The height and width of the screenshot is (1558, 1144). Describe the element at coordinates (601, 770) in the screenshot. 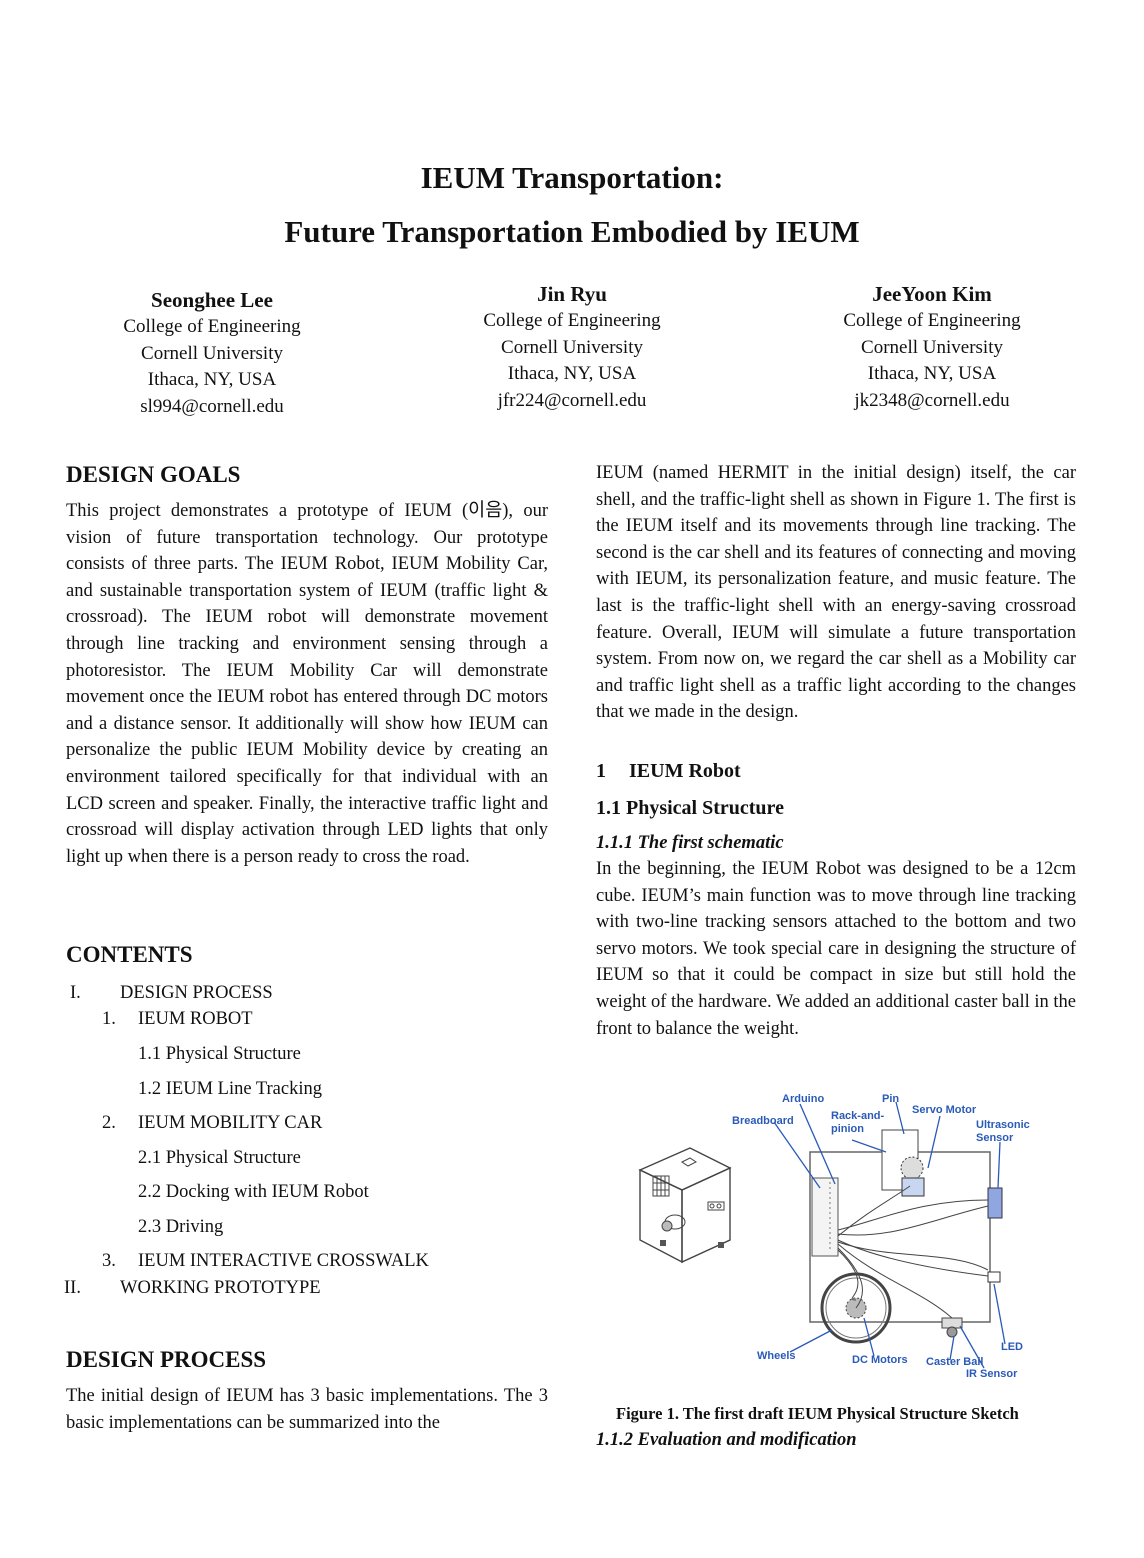

I see `section-number: 1` at that location.